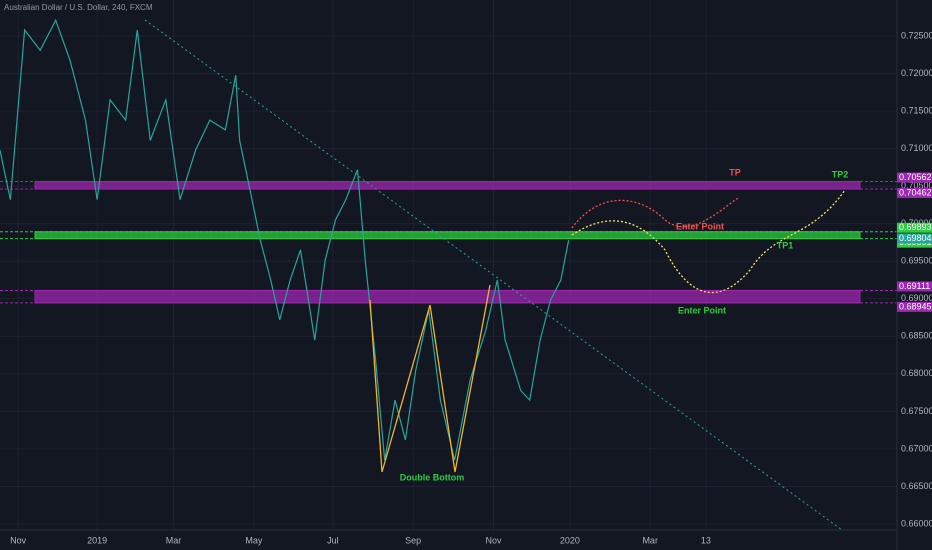 The height and width of the screenshot is (550, 932). I want to click on price-axis, so click(914, 275).